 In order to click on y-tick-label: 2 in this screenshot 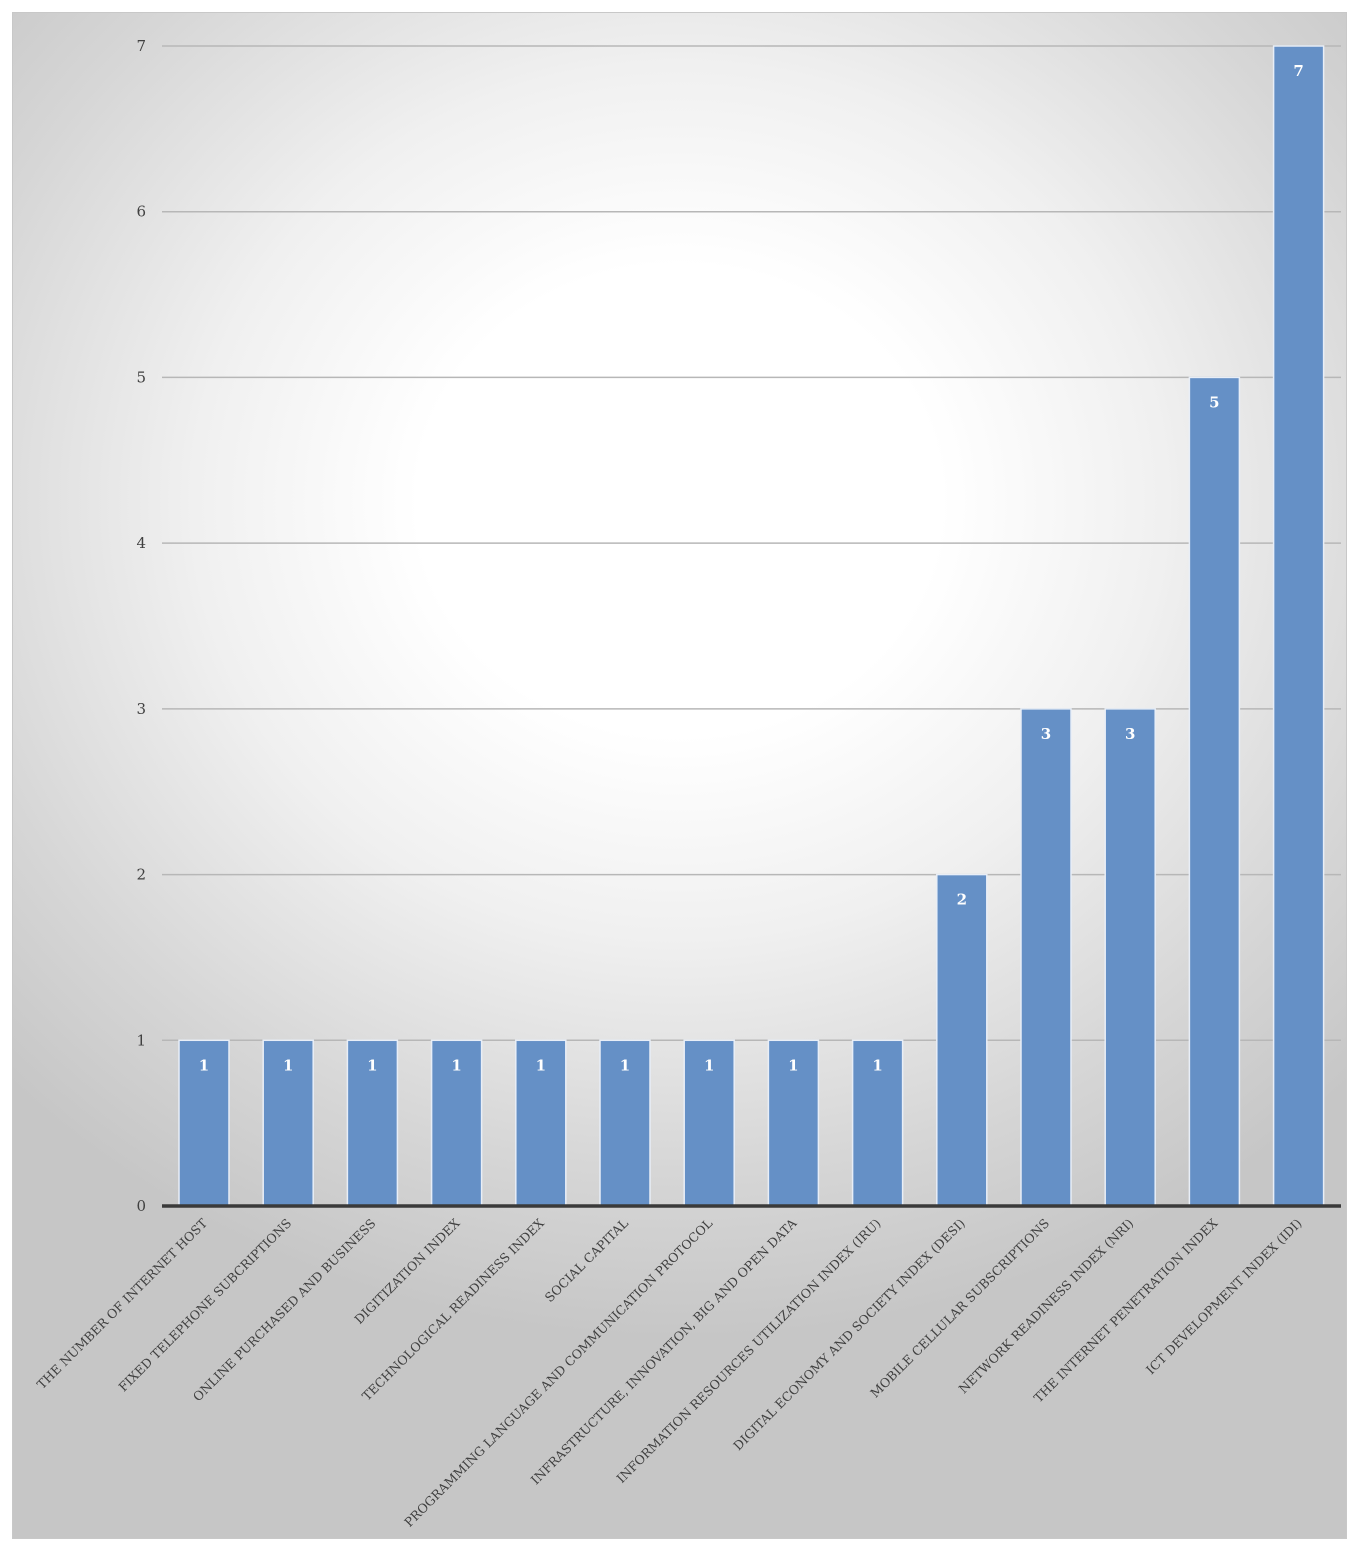, I will do `click(141, 875)`.